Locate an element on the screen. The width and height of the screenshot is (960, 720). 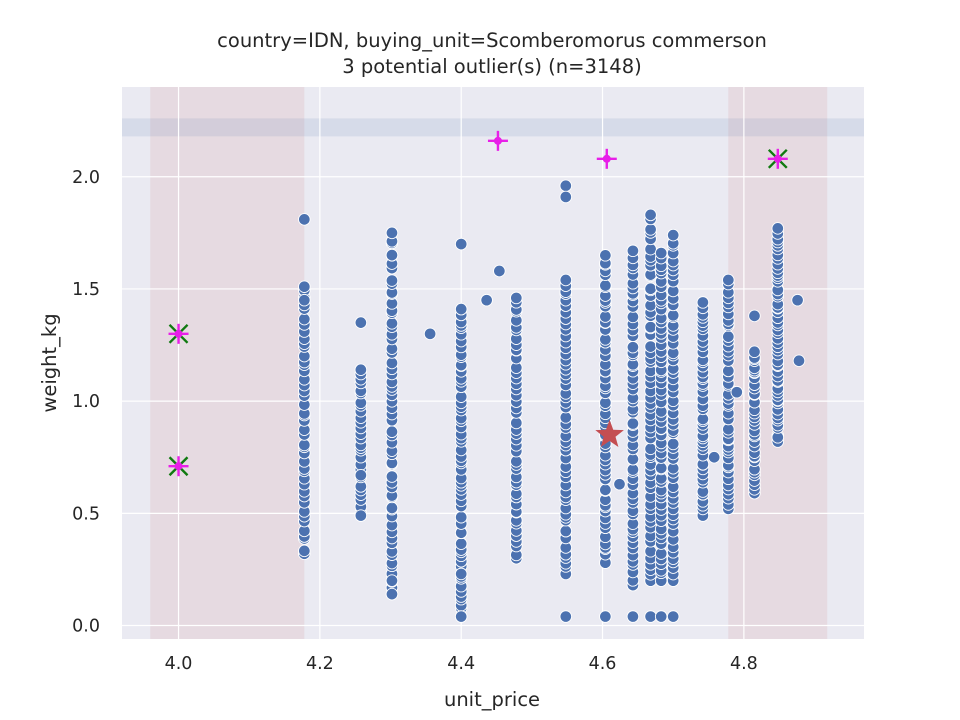
outlier-y-band is located at coordinates (493, 127).